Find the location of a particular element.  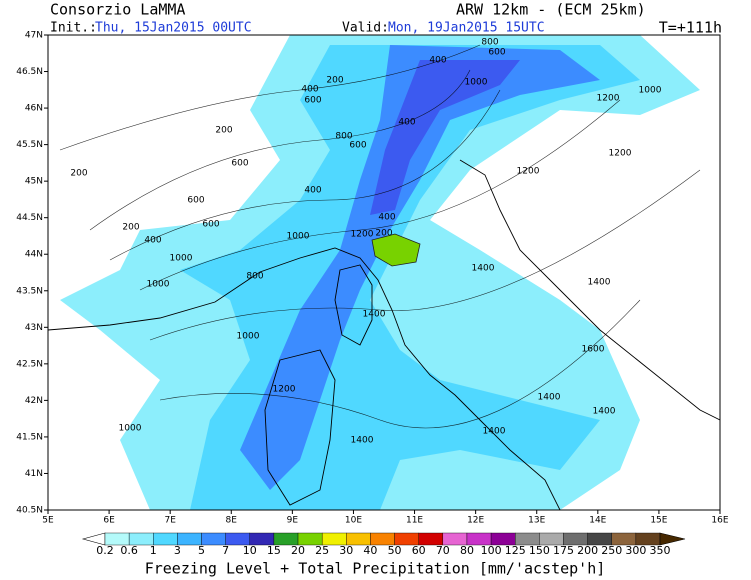

colorbar-label: 25 is located at coordinates (322, 550).